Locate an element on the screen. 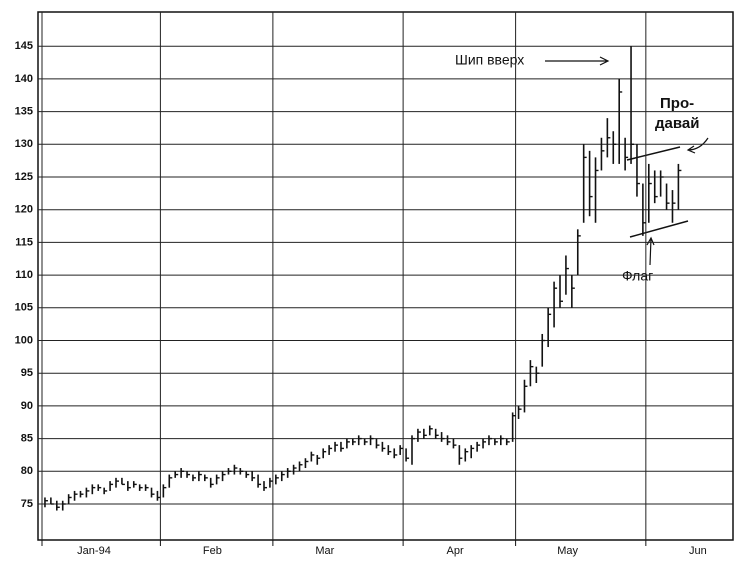  x-tick-label: Jun is located at coordinates (698, 551).